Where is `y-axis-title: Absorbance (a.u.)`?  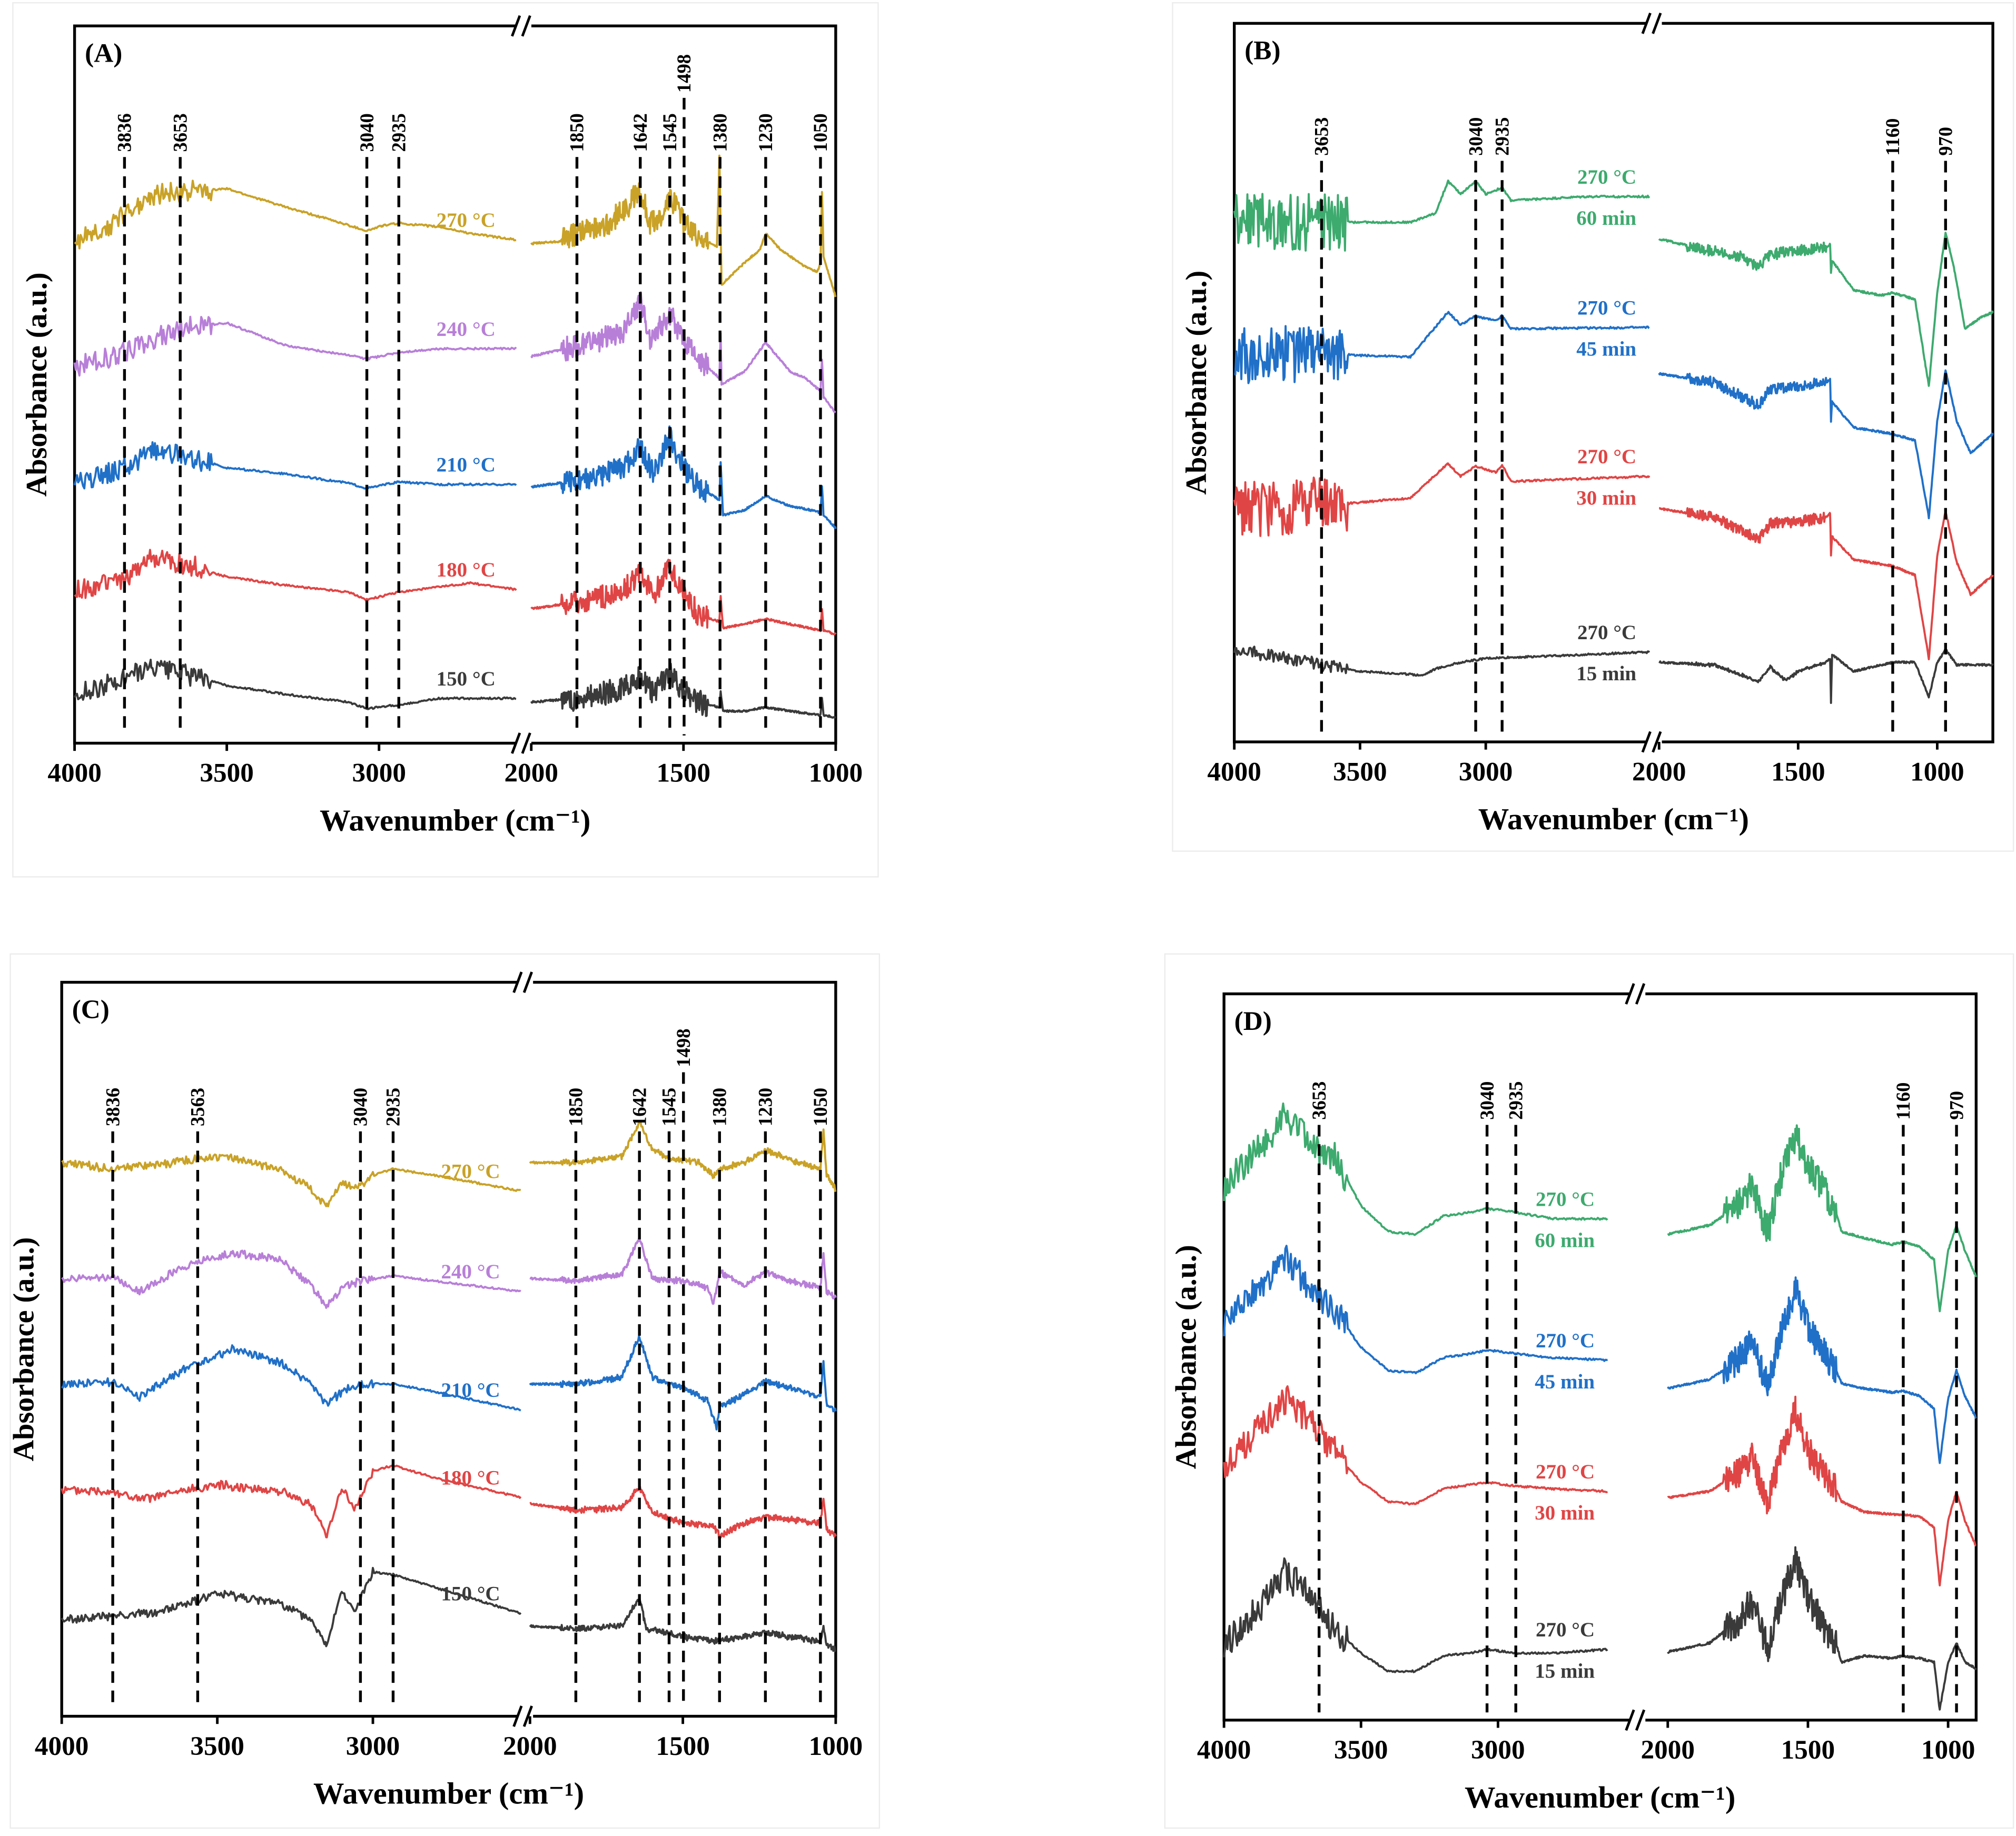
y-axis-title: Absorbance (a.u.) is located at coordinates (1196, 383).